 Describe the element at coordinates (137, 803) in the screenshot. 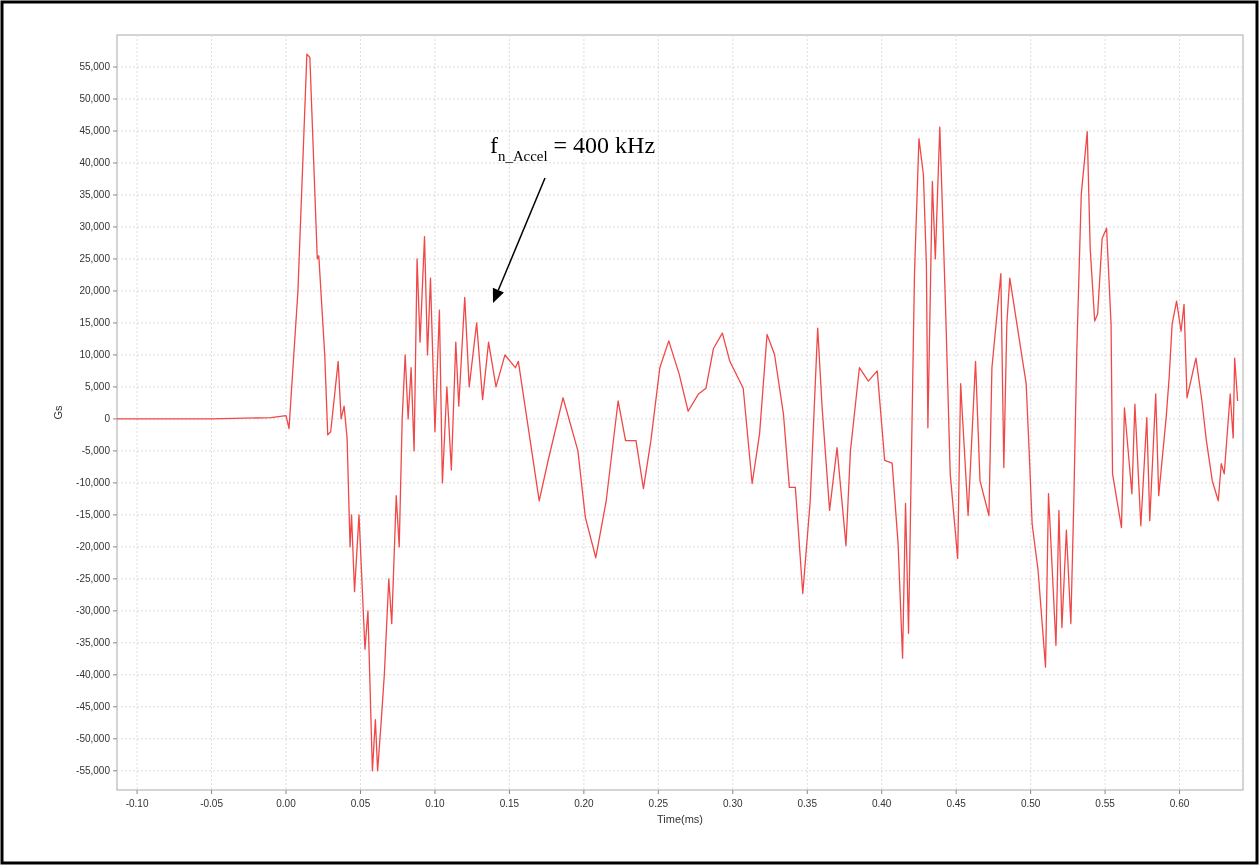

I see `x-tick-label: -0.10` at that location.